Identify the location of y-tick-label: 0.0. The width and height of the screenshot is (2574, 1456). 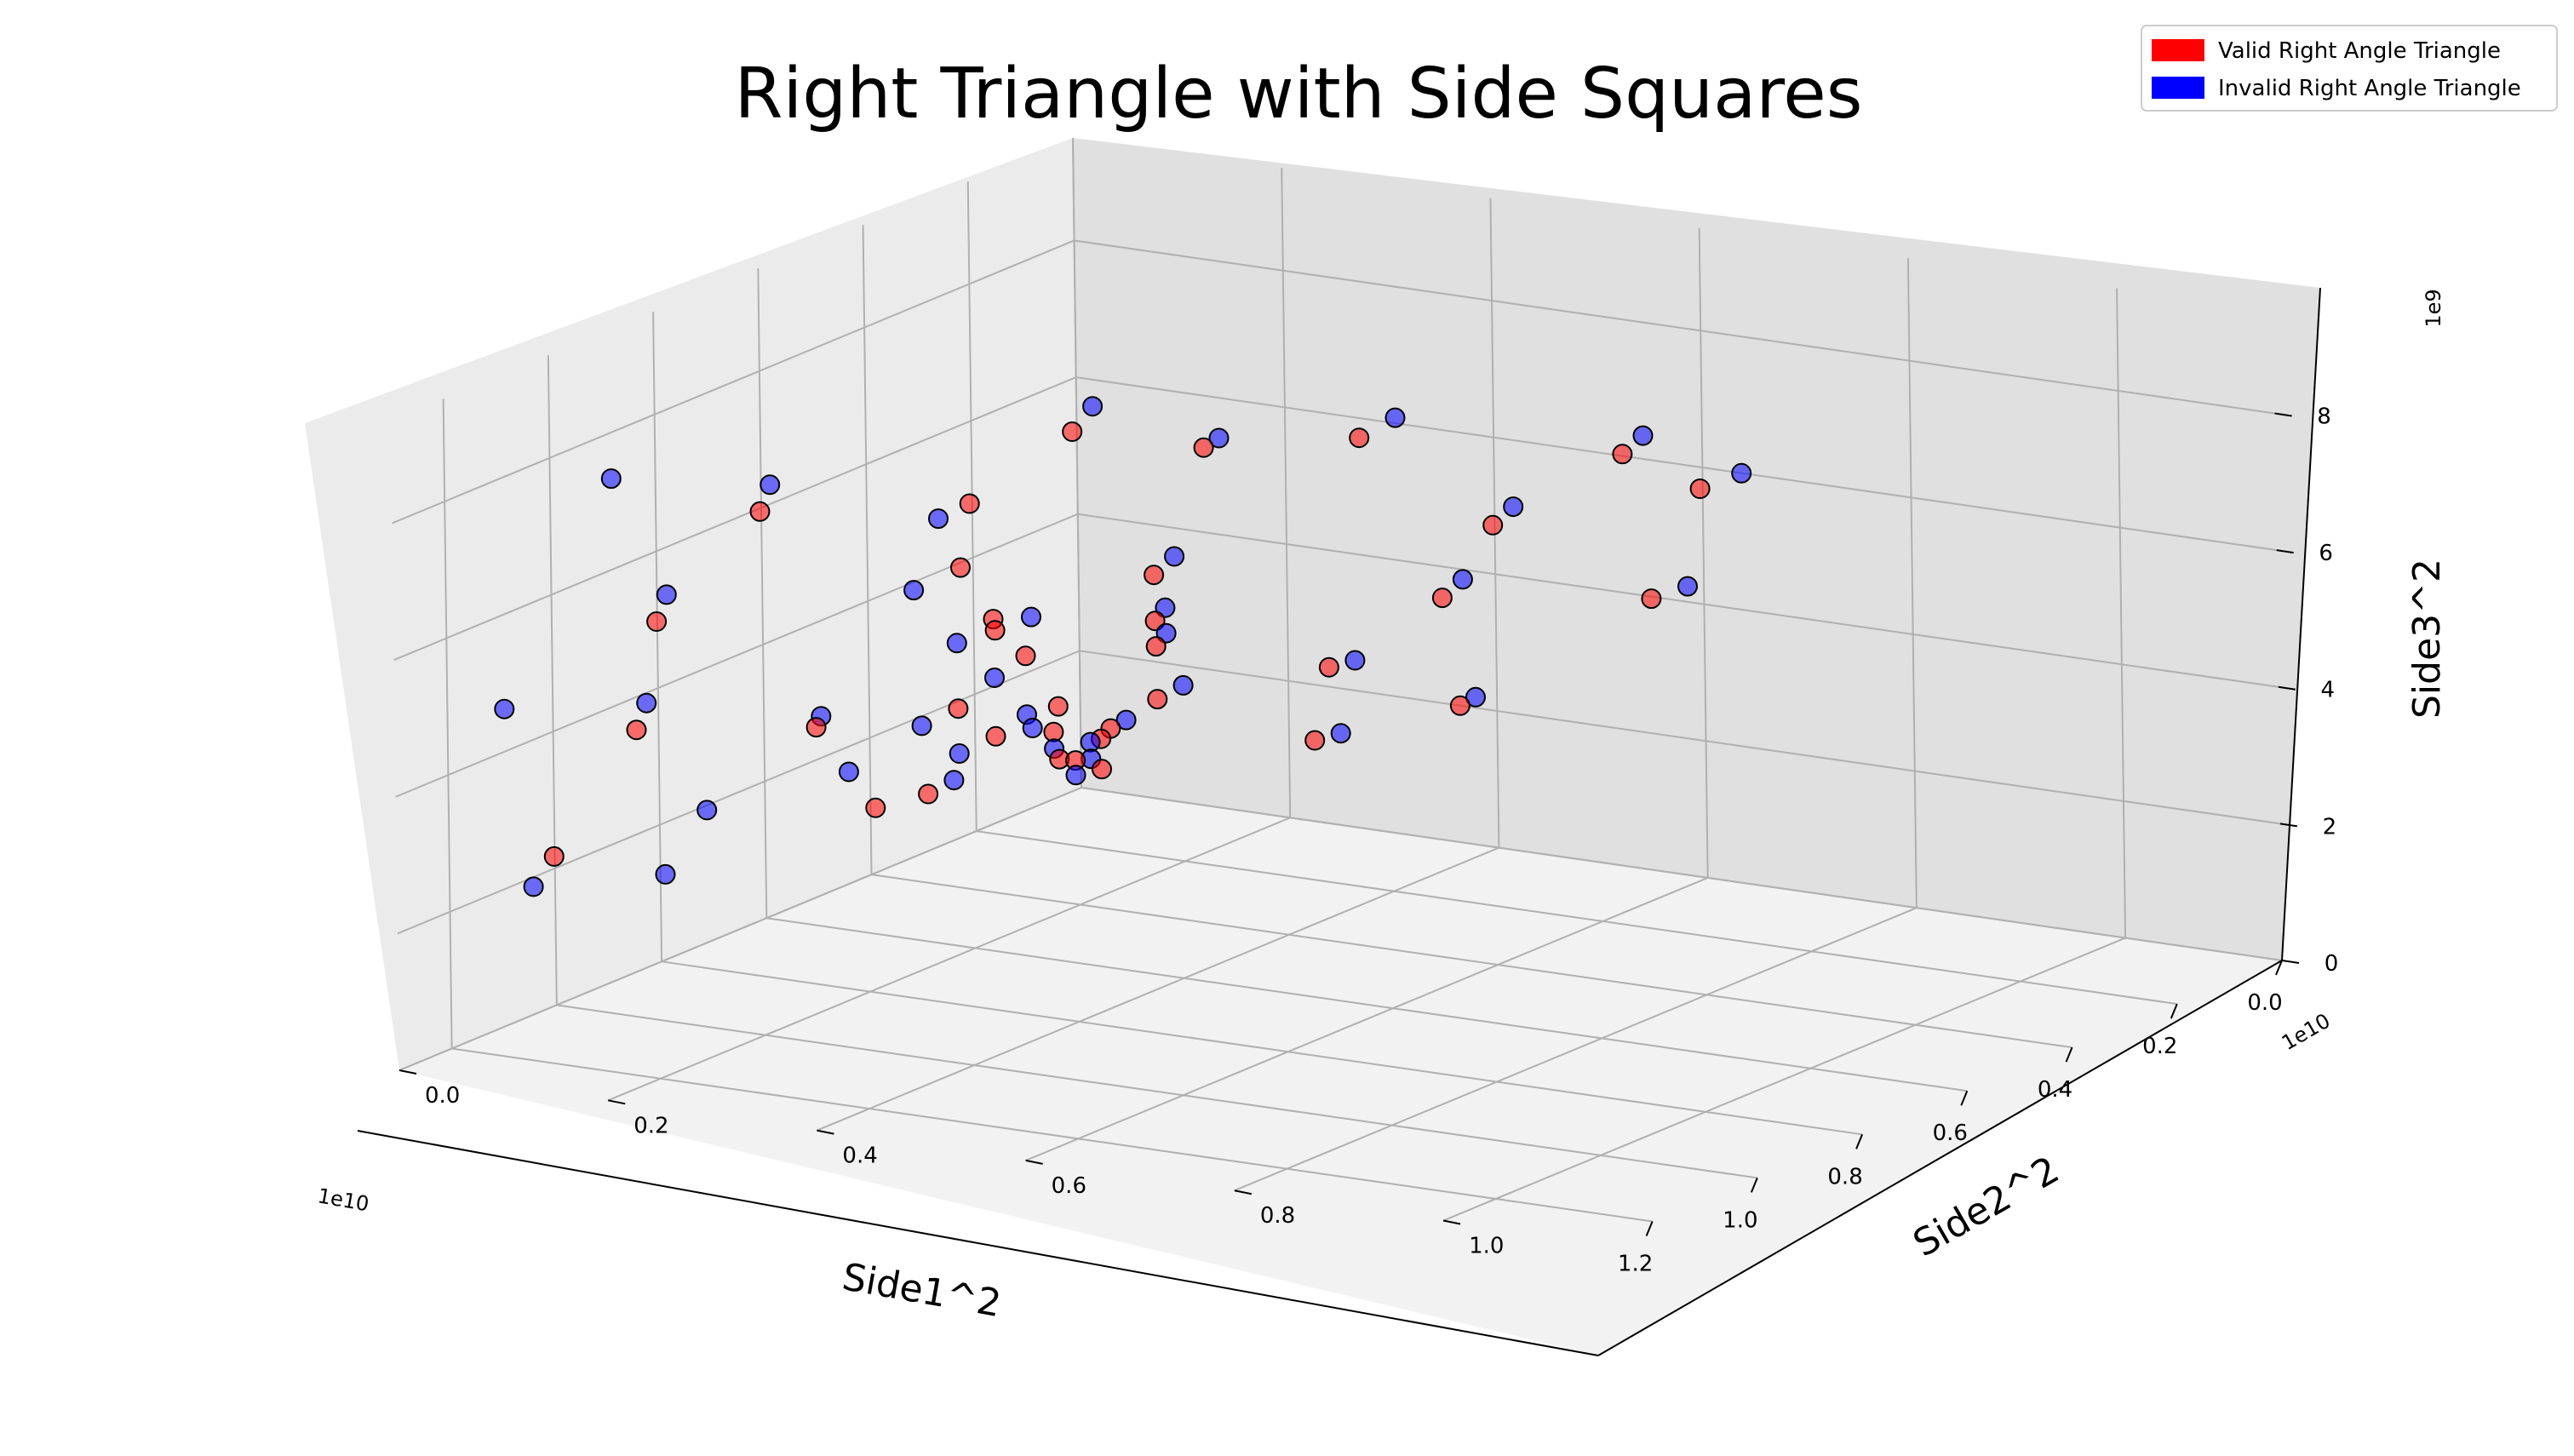
(443, 1096).